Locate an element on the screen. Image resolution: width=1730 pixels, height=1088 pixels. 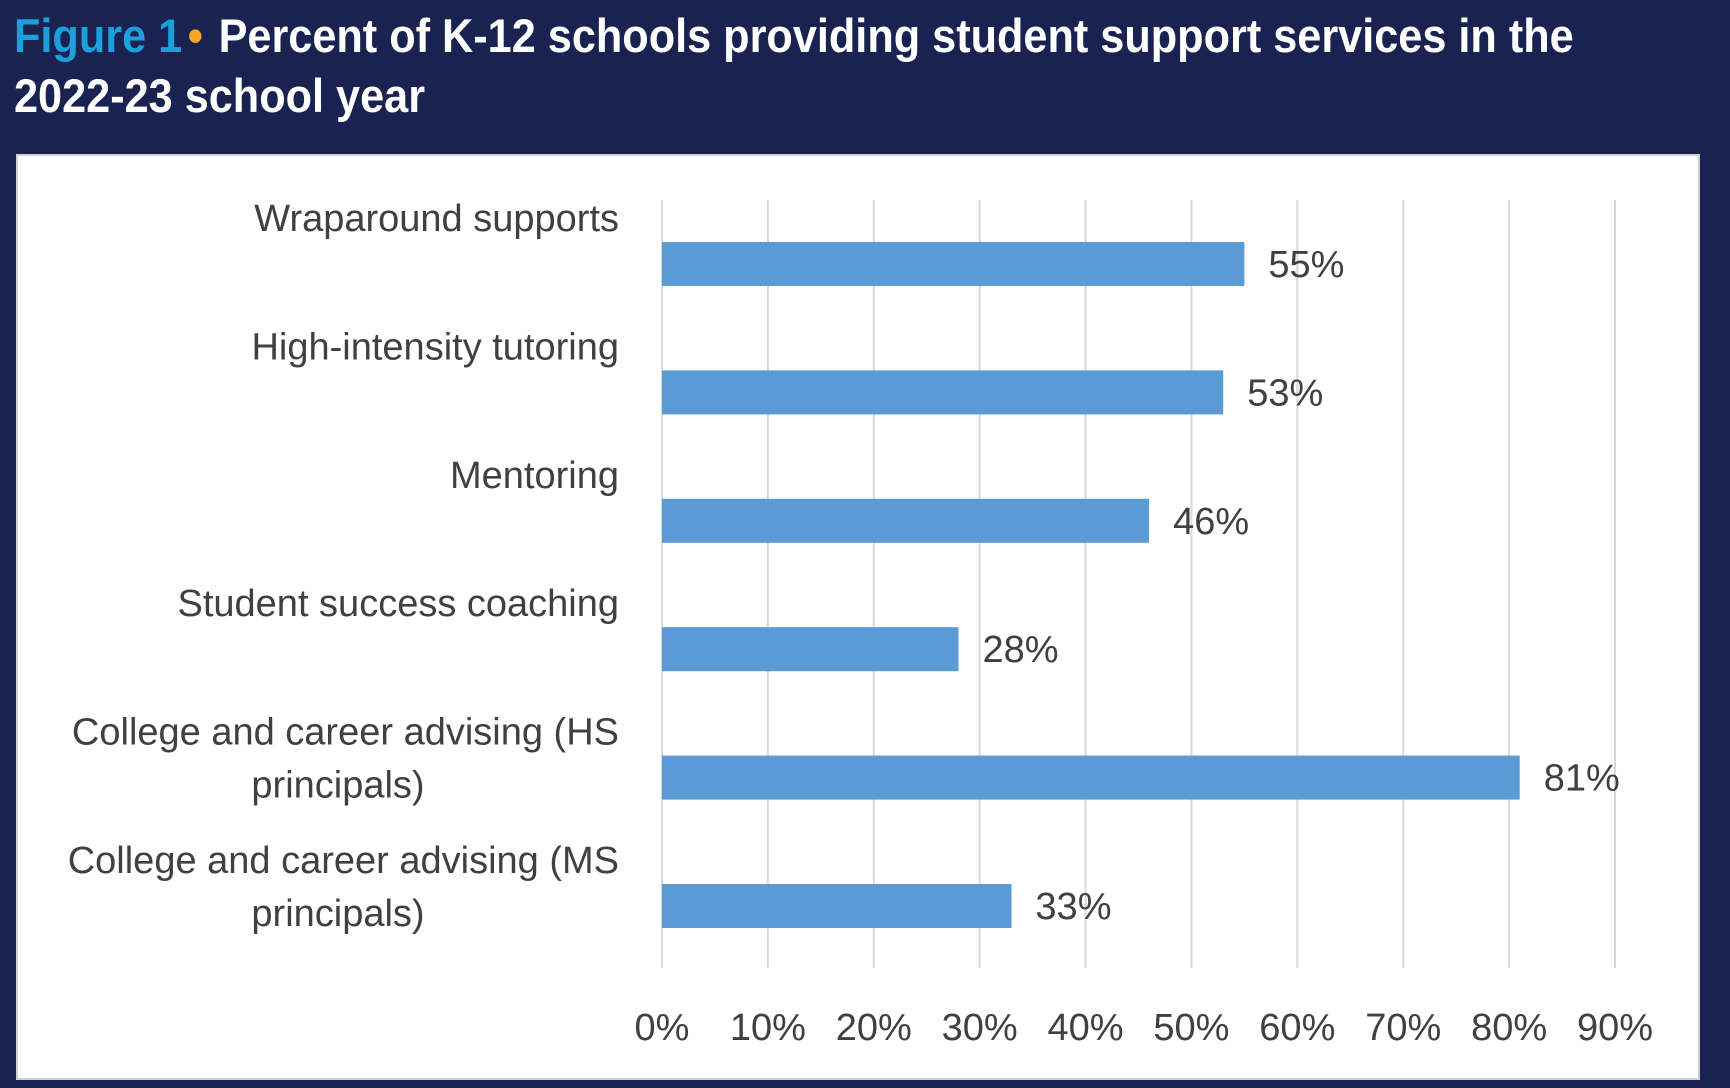
category-label: Wraparound supports is located at coordinates (436, 219).